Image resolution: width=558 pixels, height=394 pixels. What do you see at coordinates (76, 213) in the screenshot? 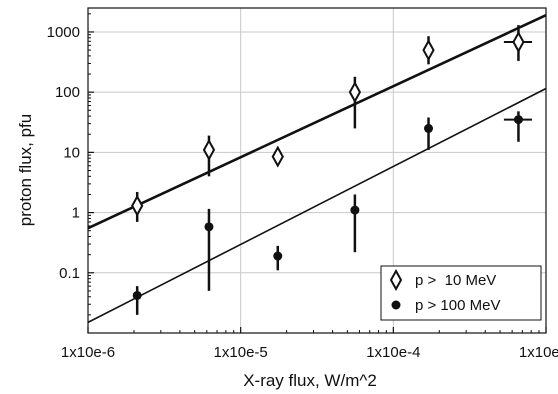
I see `y-tick-label: 1` at bounding box center [76, 213].